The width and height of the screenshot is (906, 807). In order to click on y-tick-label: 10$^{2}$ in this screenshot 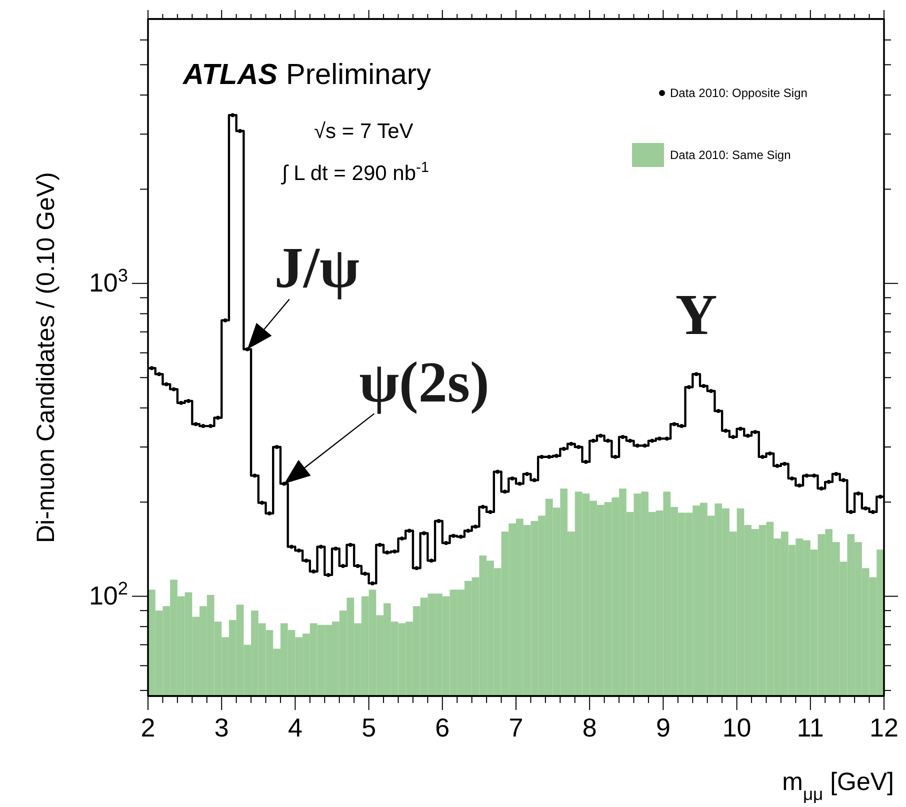, I will do `click(108, 594)`.